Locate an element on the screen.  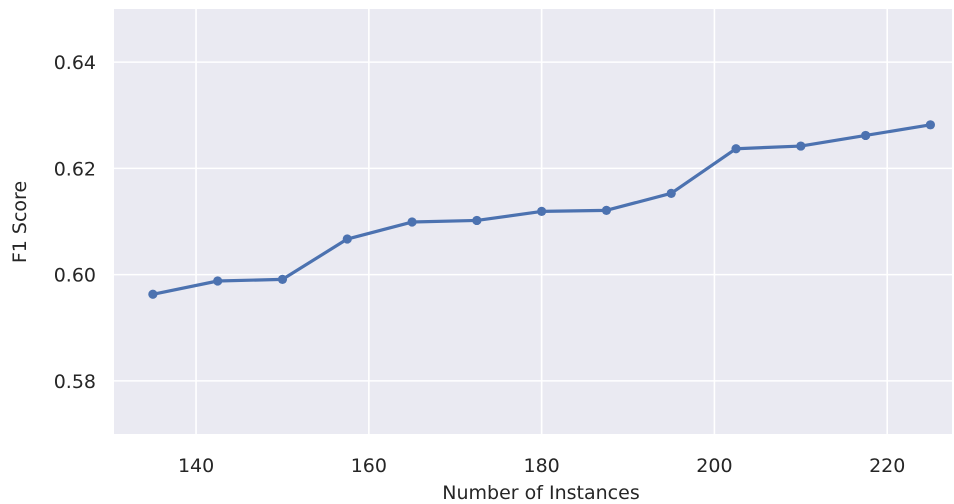
x-axis-label: Number of Instances is located at coordinates (540, 493).